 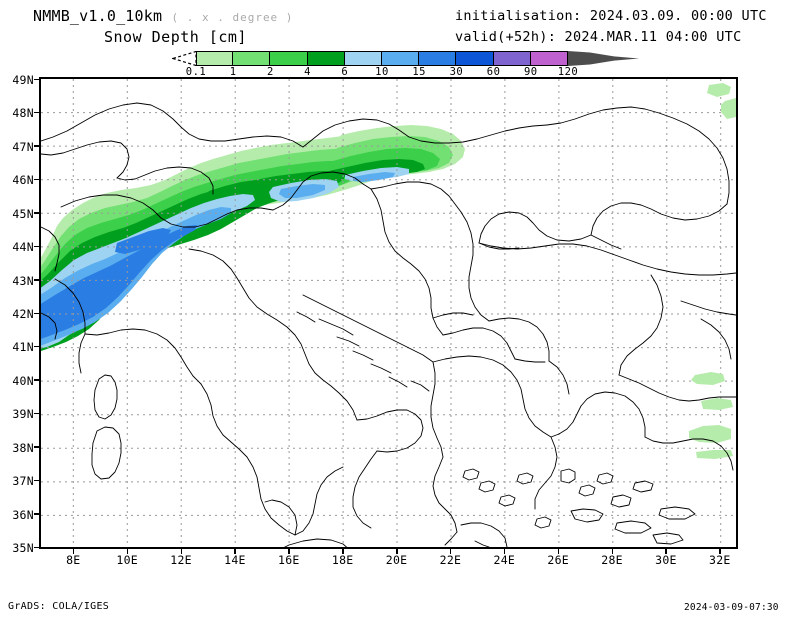 What do you see at coordinates (36, 79) in the screenshot?
I see `lat-tick-49N` at bounding box center [36, 79].